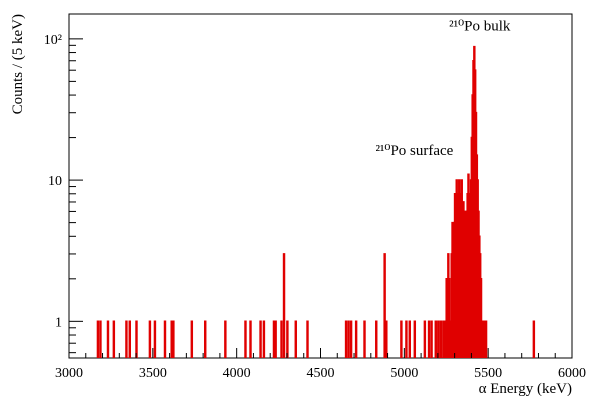 Image resolution: width=594 pixels, height=396 pixels. What do you see at coordinates (321, 373) in the screenshot?
I see `x-tick-label: 4500` at bounding box center [321, 373].